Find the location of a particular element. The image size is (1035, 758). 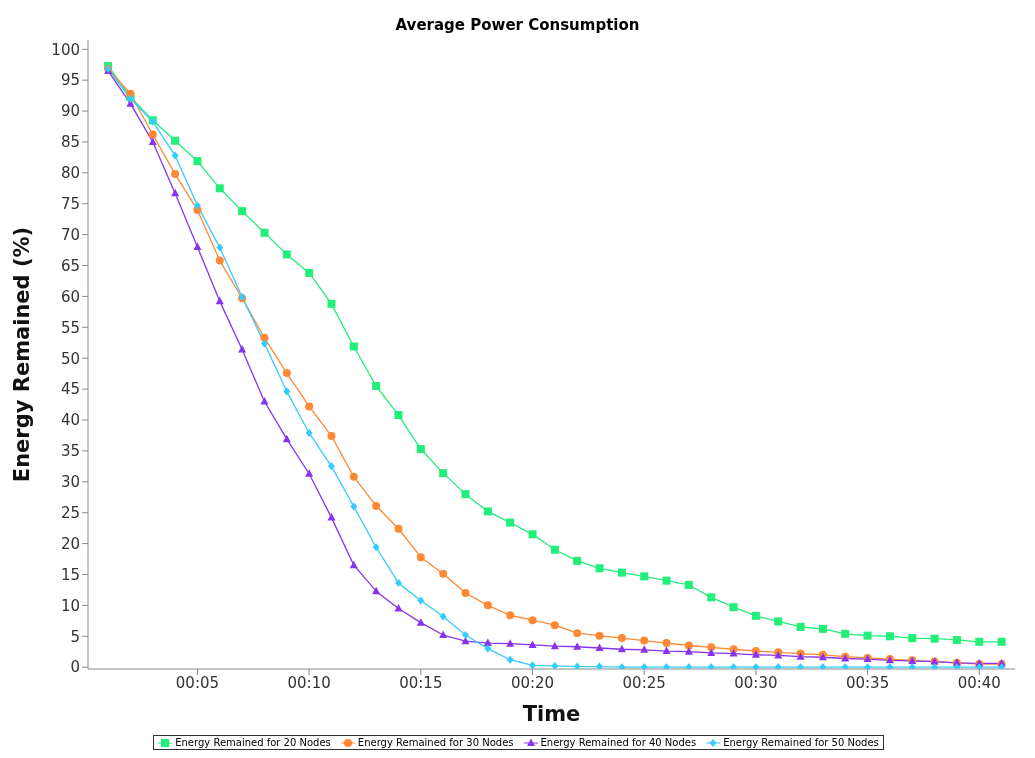

y-tick-label: 60 is located at coordinates (70, 296).